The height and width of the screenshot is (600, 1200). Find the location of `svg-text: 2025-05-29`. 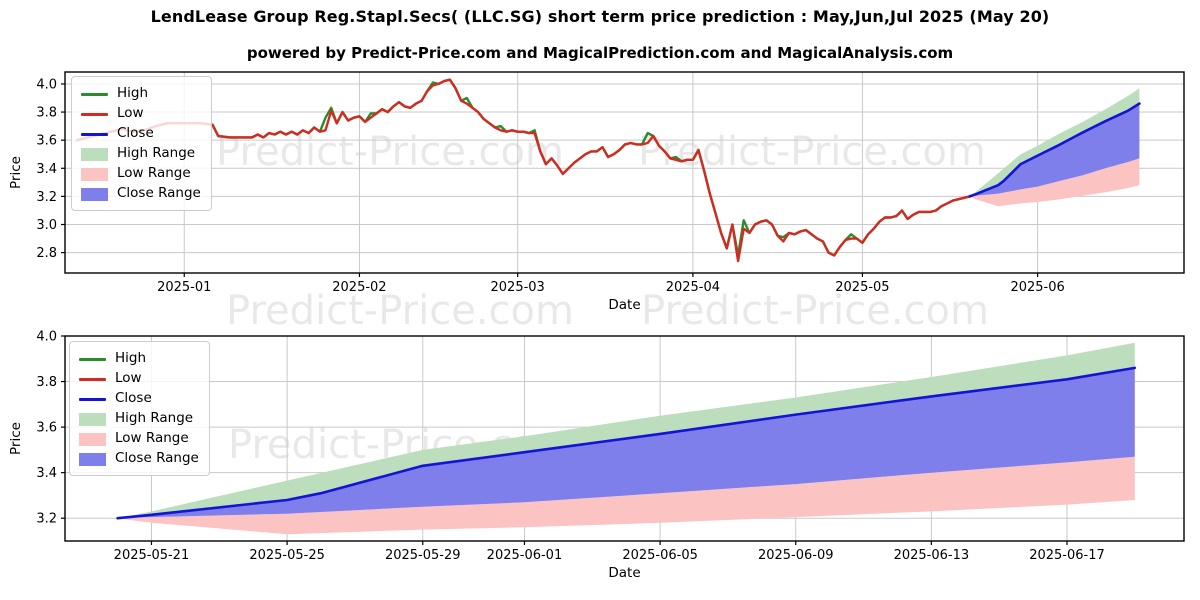

svg-text: 2025-05-29 is located at coordinates (423, 555).